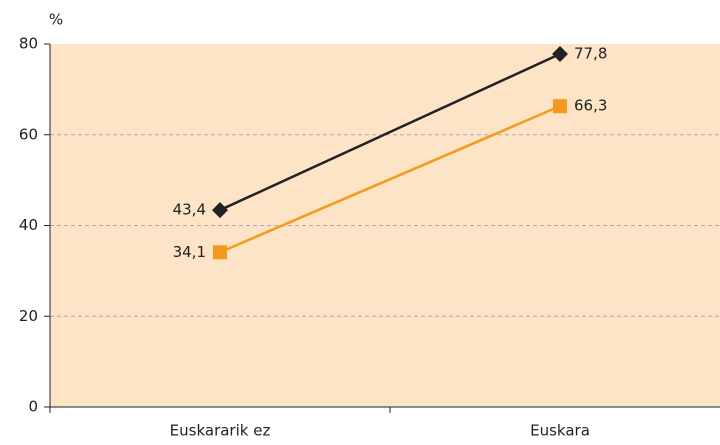 This screenshot has width=720, height=445. I want to click on x-tick-label: Euskararik ez, so click(220, 431).